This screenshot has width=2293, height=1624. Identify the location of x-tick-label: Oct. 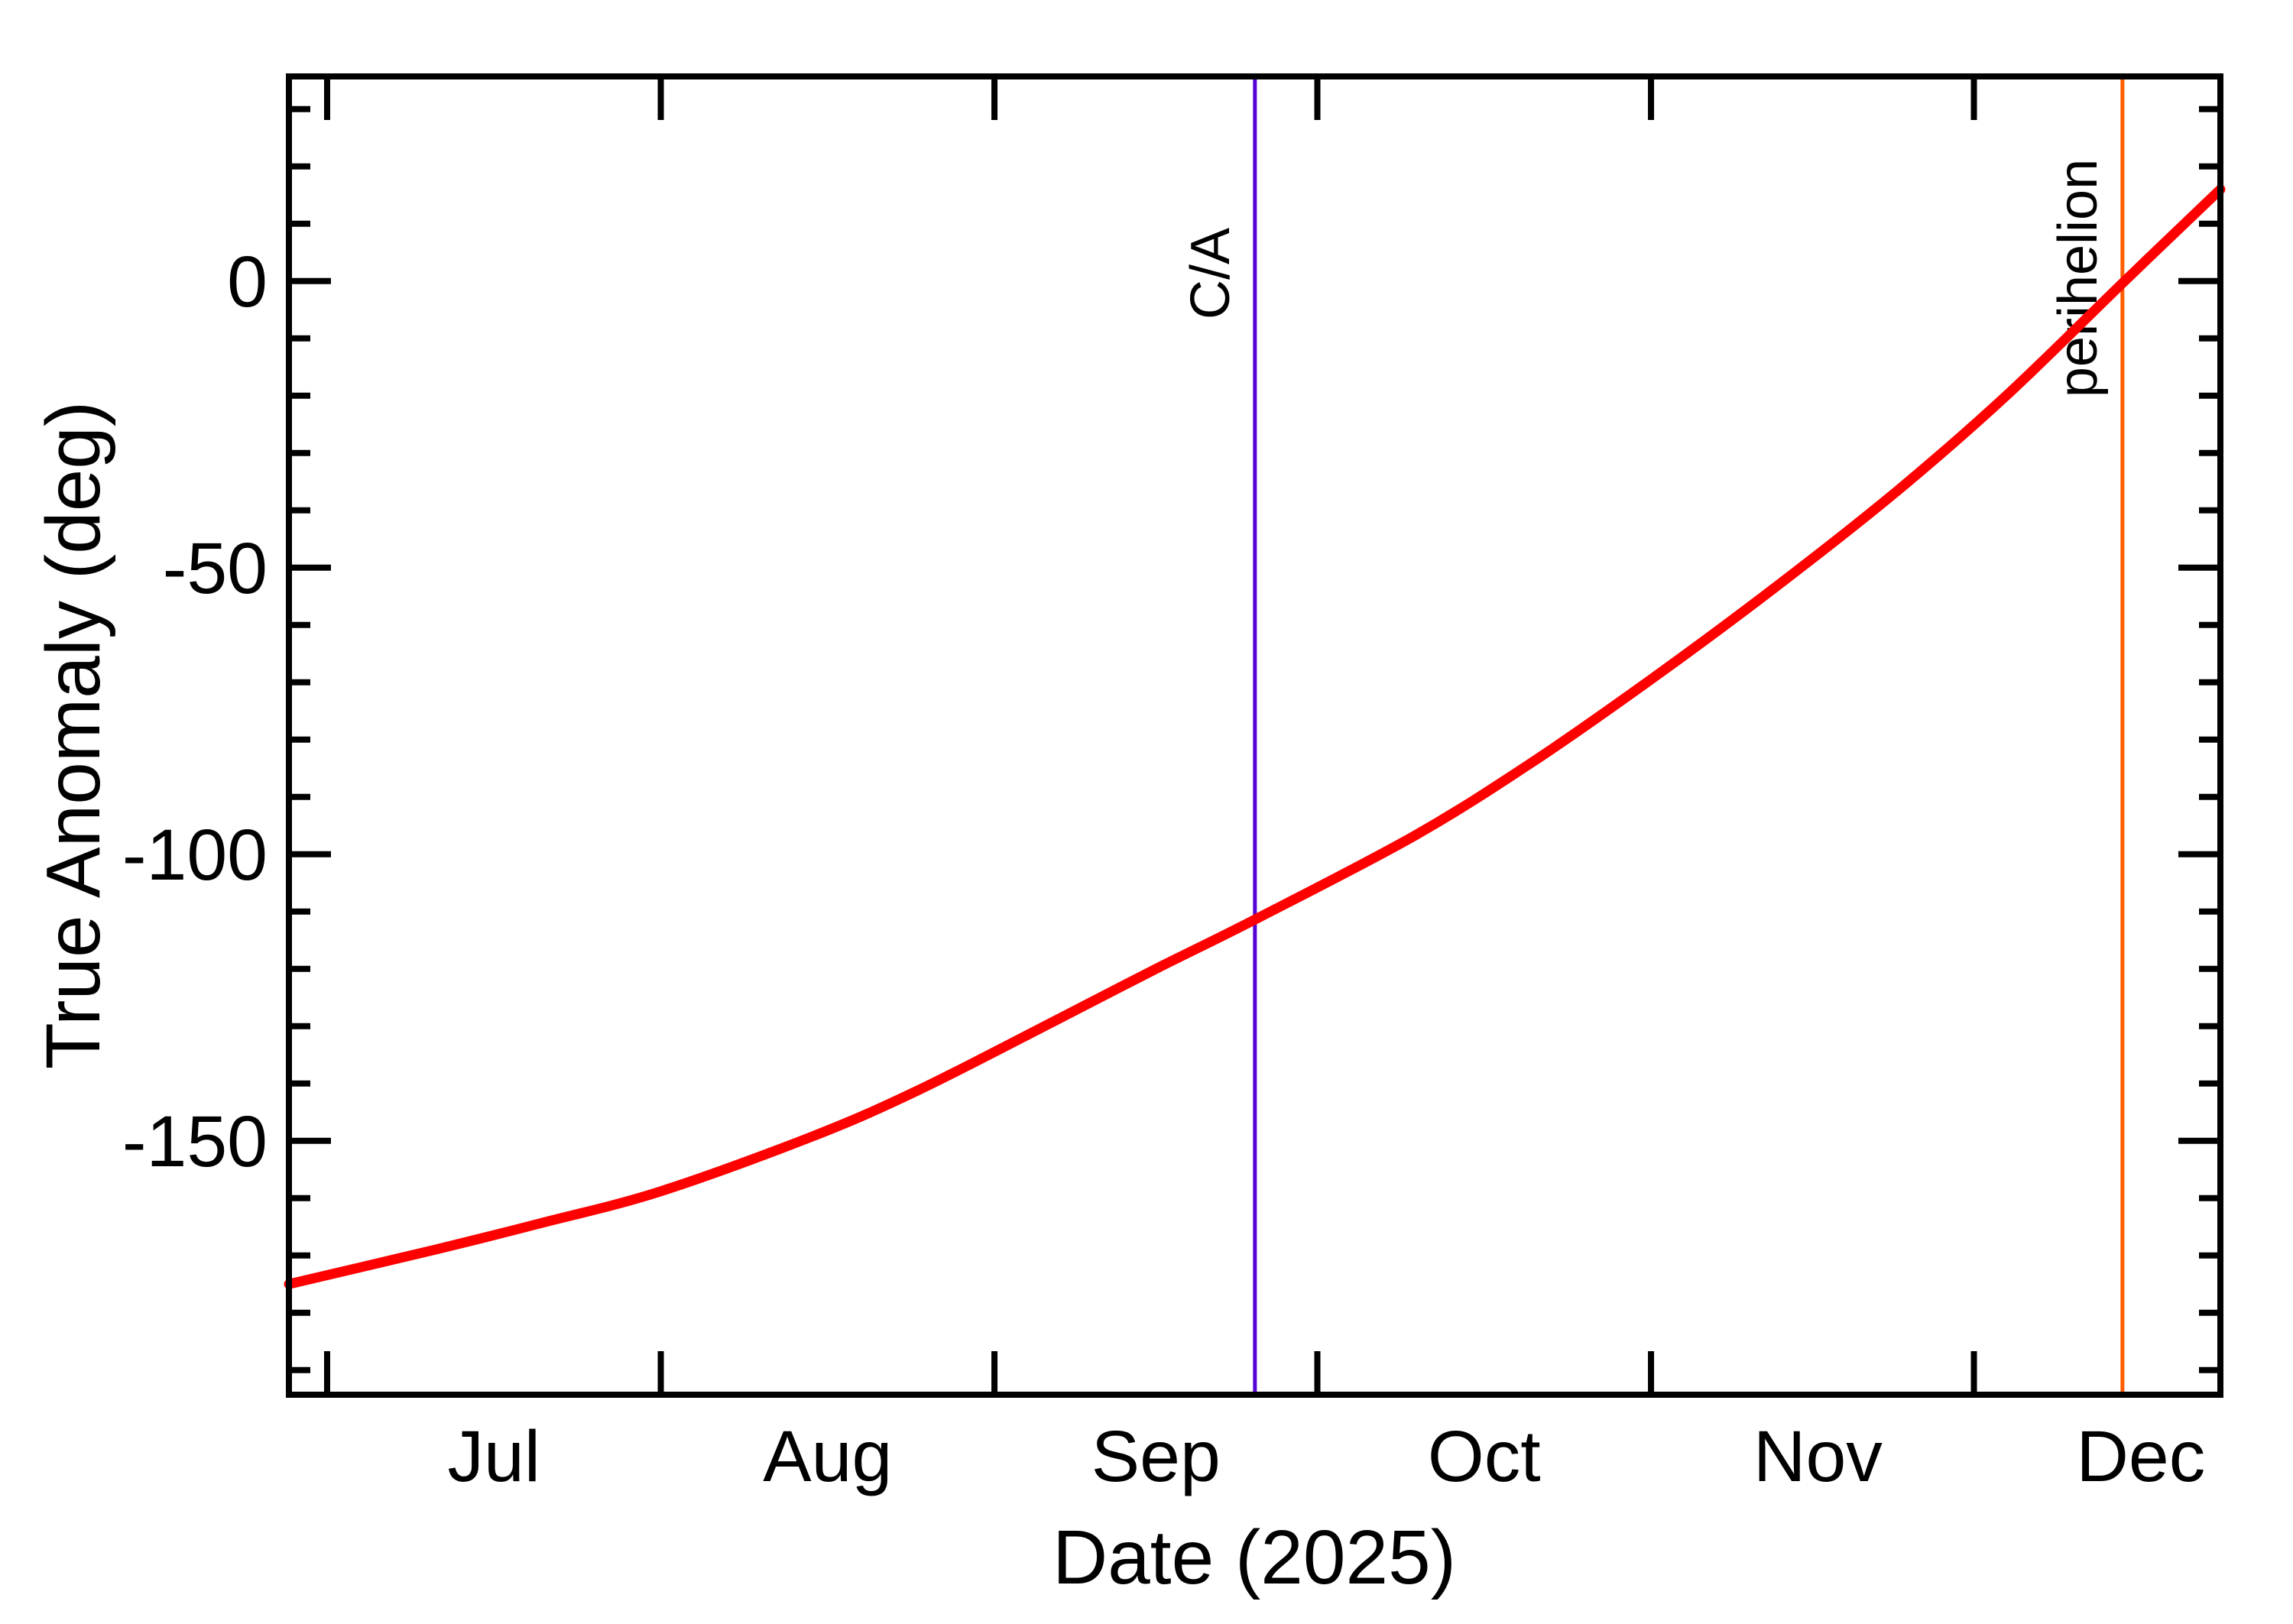
(1484, 1456).